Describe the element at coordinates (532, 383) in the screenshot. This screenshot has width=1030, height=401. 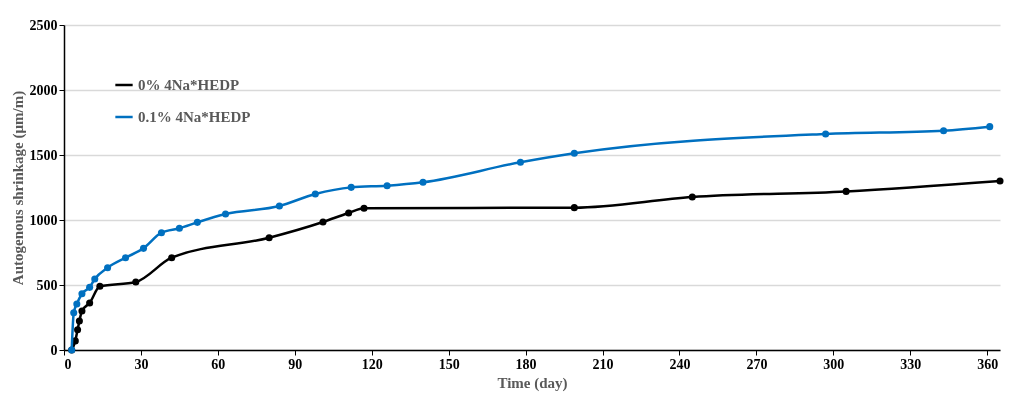
I see `x-axis-title: Time (day)` at that location.